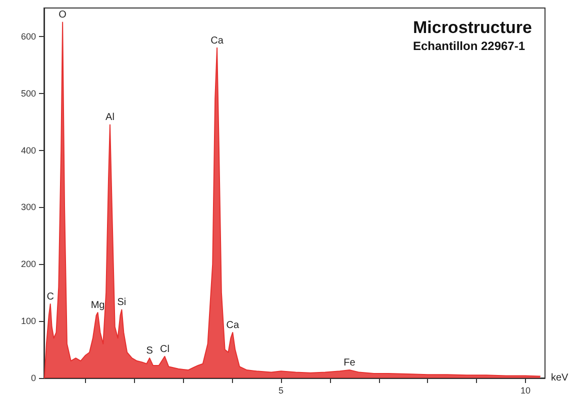 This screenshot has width=579, height=401. Describe the element at coordinates (28, 93) in the screenshot. I see `y-tick-label: 500` at that location.